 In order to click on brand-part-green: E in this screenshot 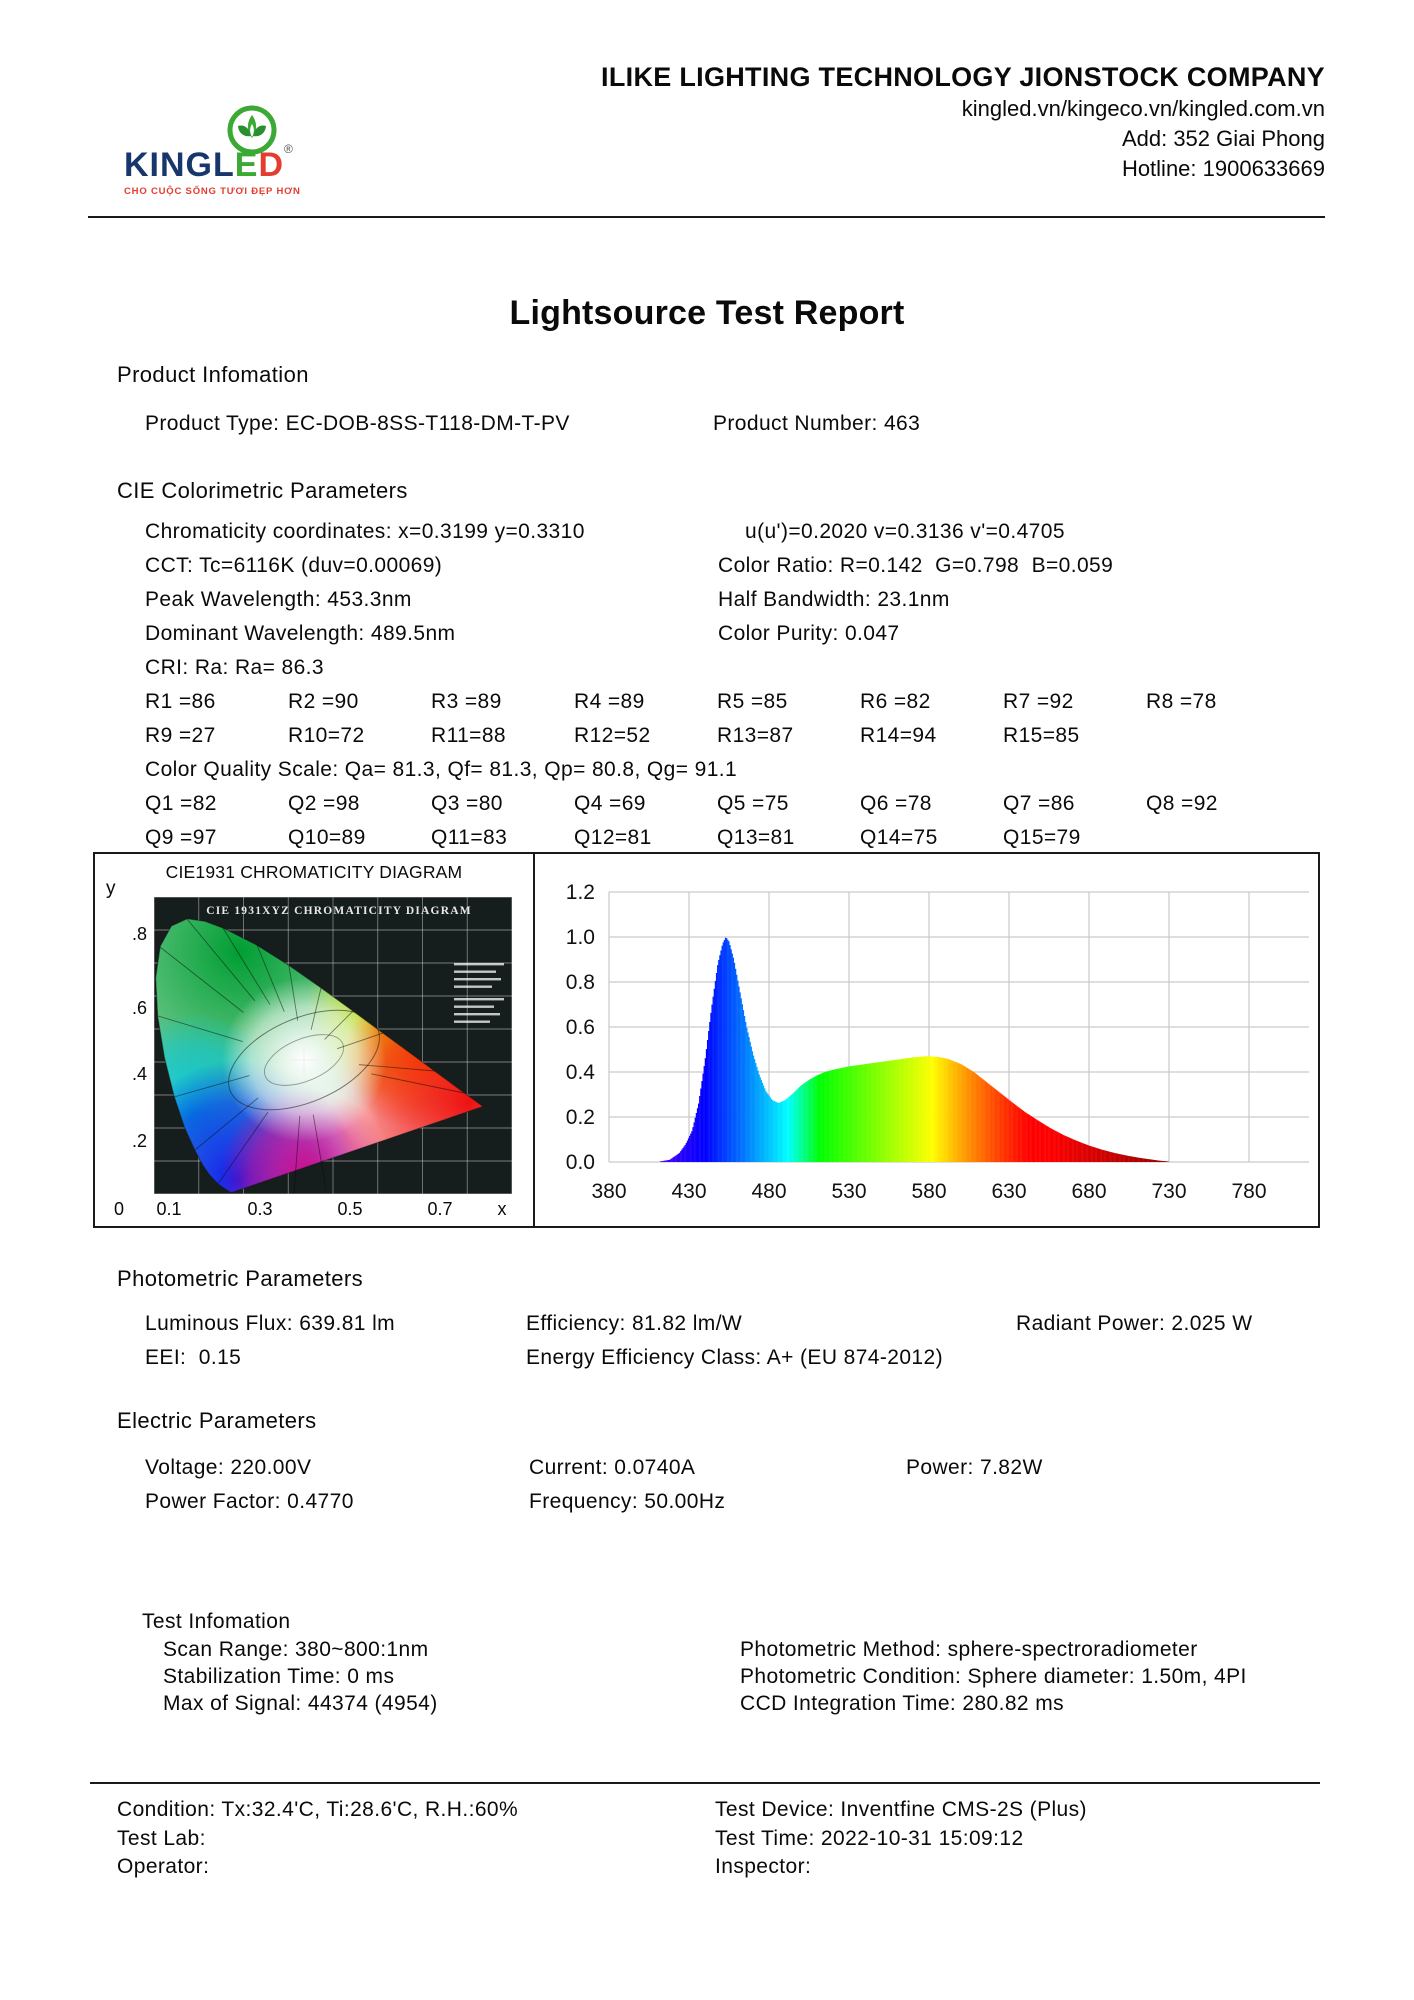, I will do `click(246, 165)`.